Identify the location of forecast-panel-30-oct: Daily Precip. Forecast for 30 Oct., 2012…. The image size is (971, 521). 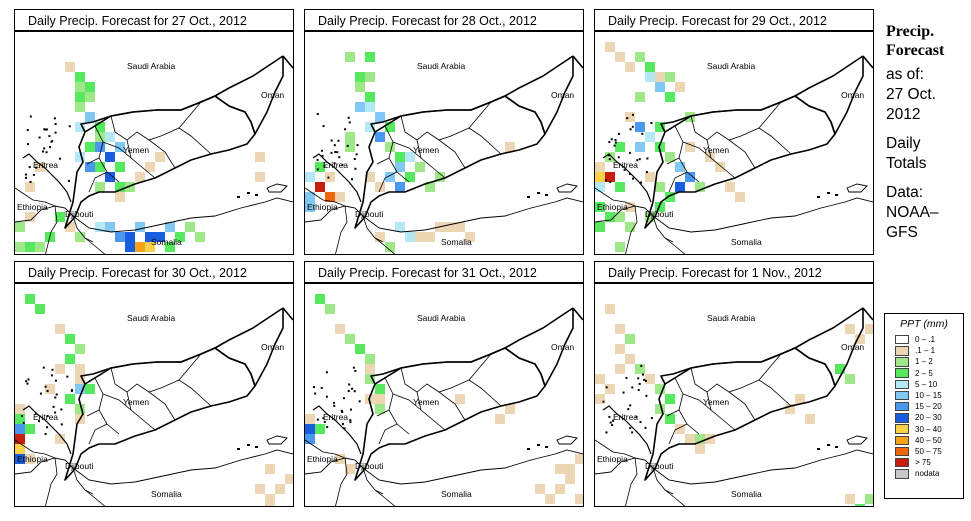
(154, 384).